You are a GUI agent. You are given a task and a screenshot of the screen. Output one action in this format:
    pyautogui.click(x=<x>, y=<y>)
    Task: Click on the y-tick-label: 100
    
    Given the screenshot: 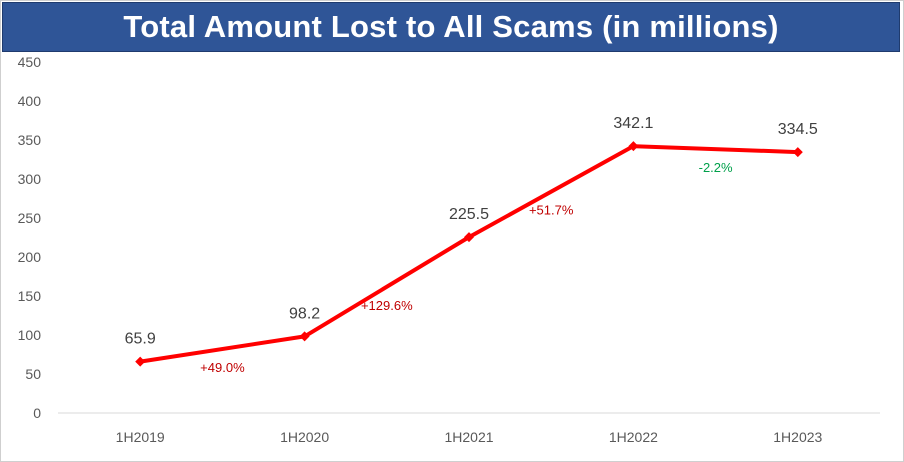 What is the action you would take?
    pyautogui.click(x=30, y=335)
    